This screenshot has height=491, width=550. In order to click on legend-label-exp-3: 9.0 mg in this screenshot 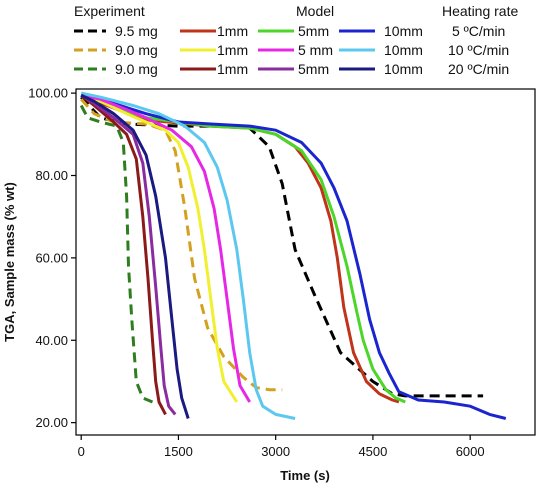, I will do `click(136, 69)`.